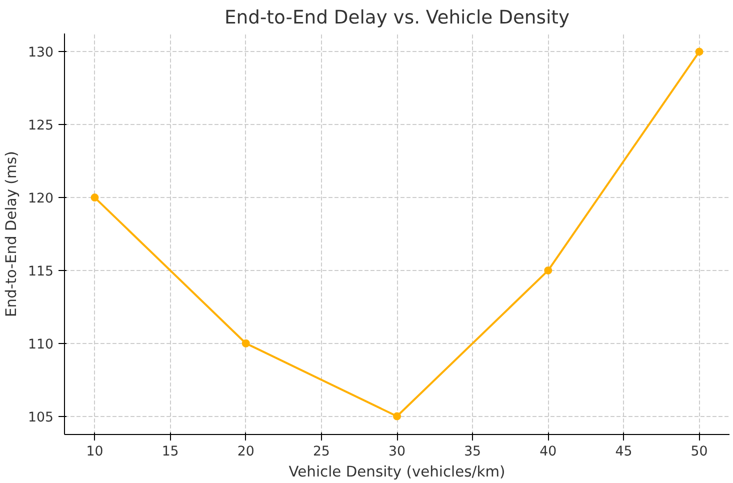 This screenshot has height=483, width=733. What do you see at coordinates (623, 452) in the screenshot?
I see `x-tick-label: 45` at bounding box center [623, 452].